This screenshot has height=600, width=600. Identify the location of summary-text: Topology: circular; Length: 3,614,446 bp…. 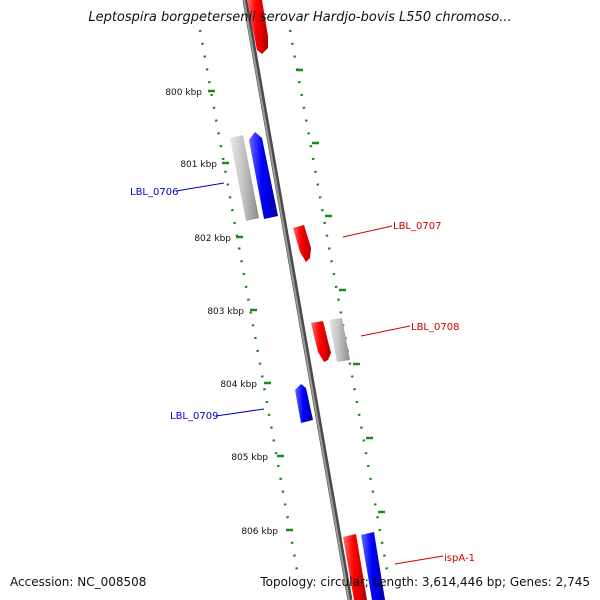
(425, 582).